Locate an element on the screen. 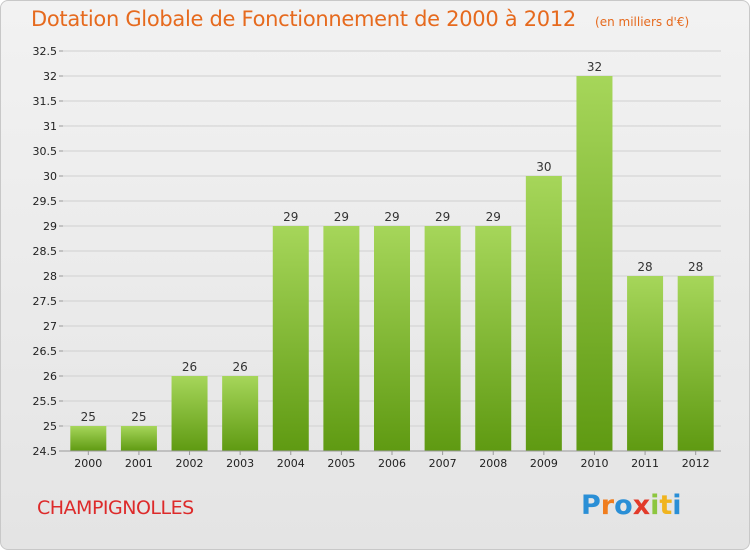 The image size is (750, 550). x-tick-label-2006: 2006 is located at coordinates (392, 463).